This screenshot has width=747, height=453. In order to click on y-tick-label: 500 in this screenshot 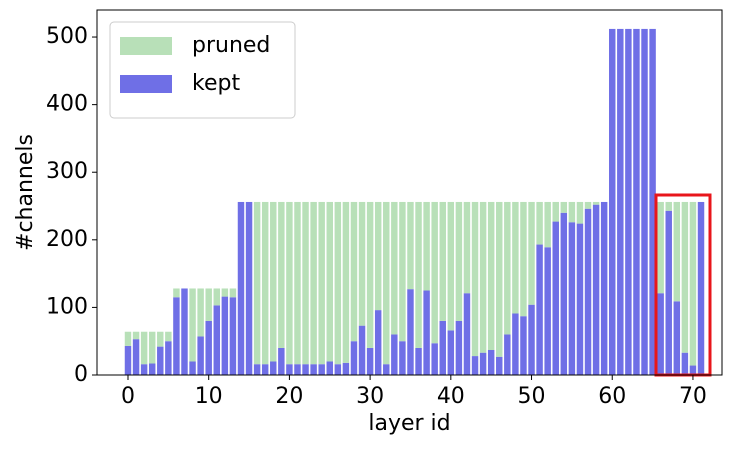, I will do `click(67, 36)`.